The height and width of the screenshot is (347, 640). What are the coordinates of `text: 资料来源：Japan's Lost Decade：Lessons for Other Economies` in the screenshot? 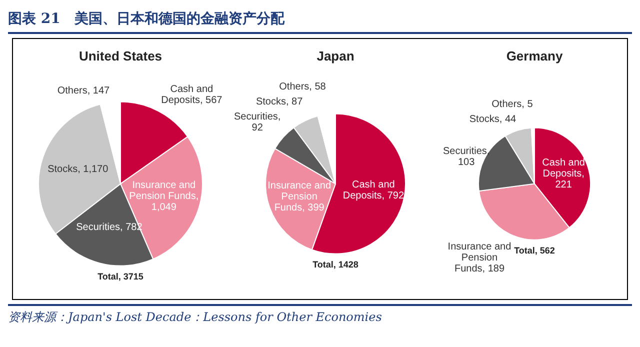 It's located at (195, 317).